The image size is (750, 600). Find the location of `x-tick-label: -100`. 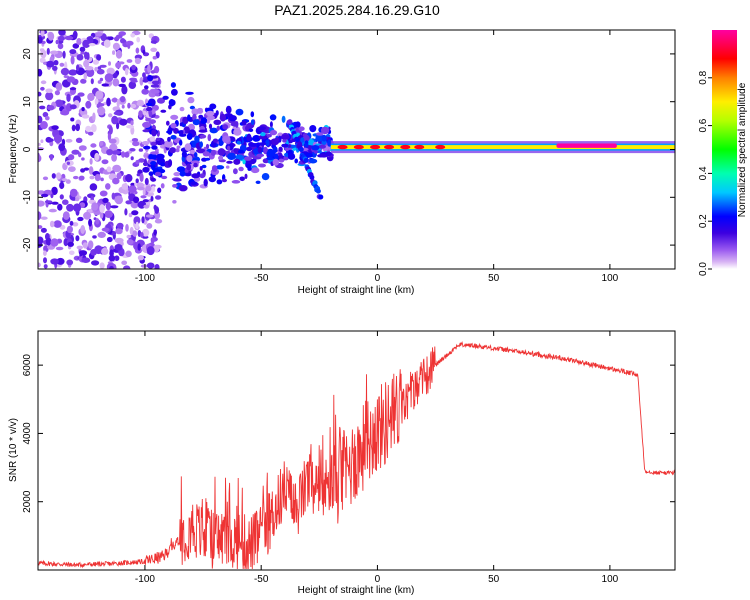

x-tick-label: -100 is located at coordinates (145, 579).